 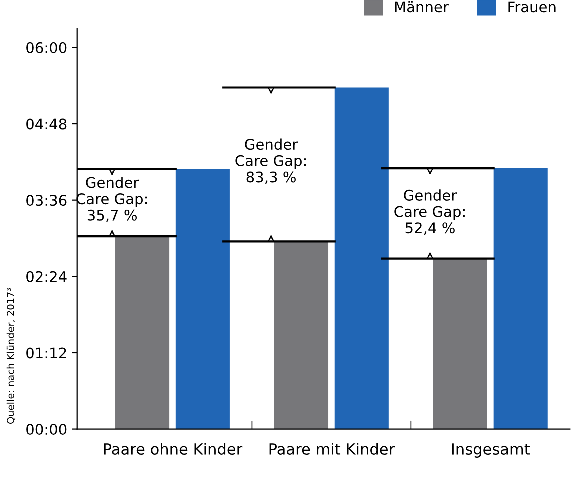 What do you see at coordinates (46, 430) in the screenshot?
I see `y-tick-label: 00:00` at bounding box center [46, 430].